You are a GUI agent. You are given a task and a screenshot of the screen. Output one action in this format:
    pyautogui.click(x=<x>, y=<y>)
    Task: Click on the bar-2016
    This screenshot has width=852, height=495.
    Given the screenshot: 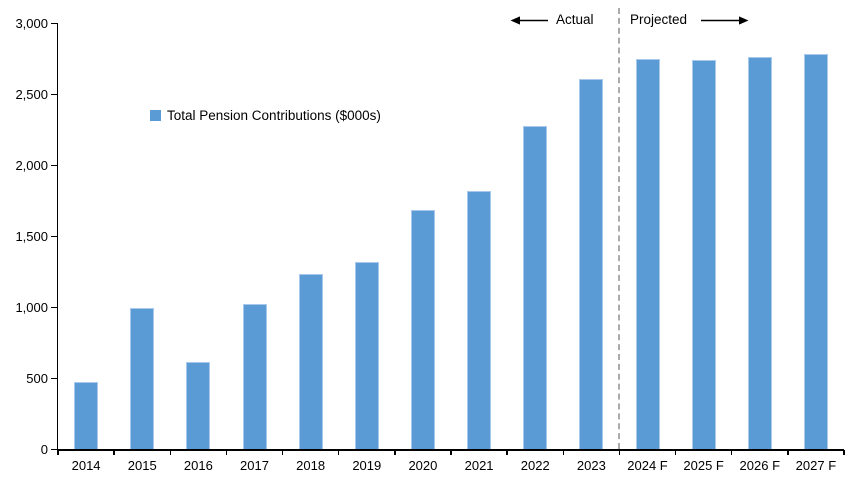 What is the action you would take?
    pyautogui.click(x=198, y=405)
    